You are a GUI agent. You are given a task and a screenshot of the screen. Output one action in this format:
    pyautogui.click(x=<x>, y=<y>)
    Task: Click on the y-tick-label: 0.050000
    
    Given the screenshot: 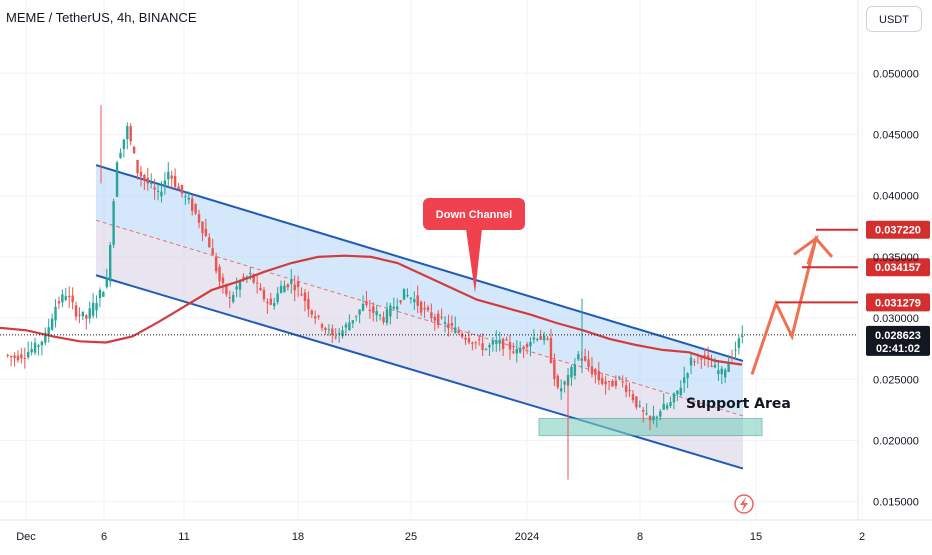 What is the action you would take?
    pyautogui.click(x=896, y=74)
    